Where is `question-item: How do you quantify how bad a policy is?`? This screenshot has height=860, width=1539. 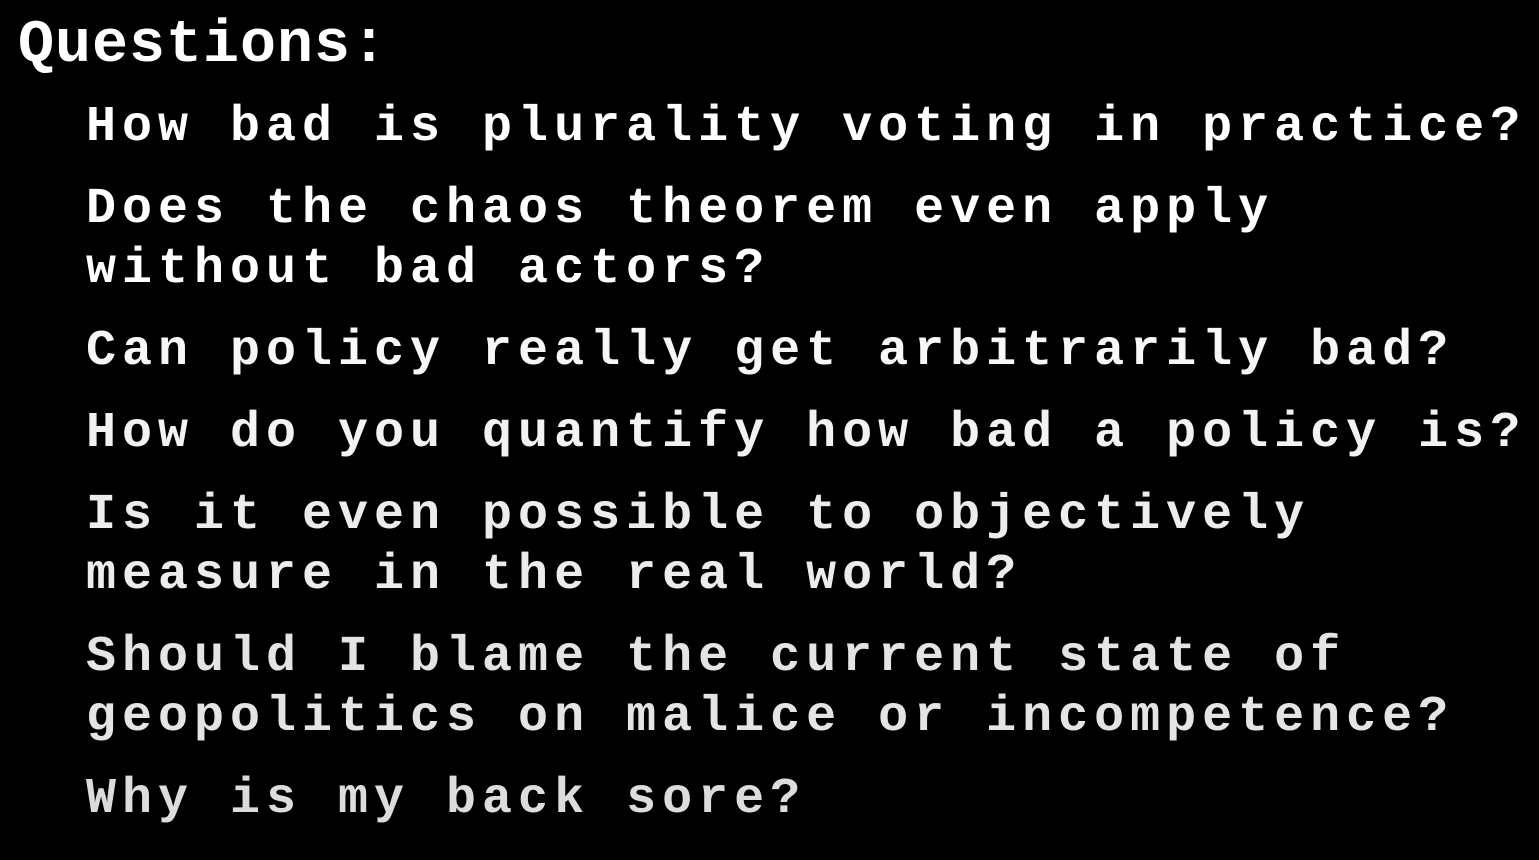
question-item: How do you quantify how bad a policy is? is located at coordinates (808, 434).